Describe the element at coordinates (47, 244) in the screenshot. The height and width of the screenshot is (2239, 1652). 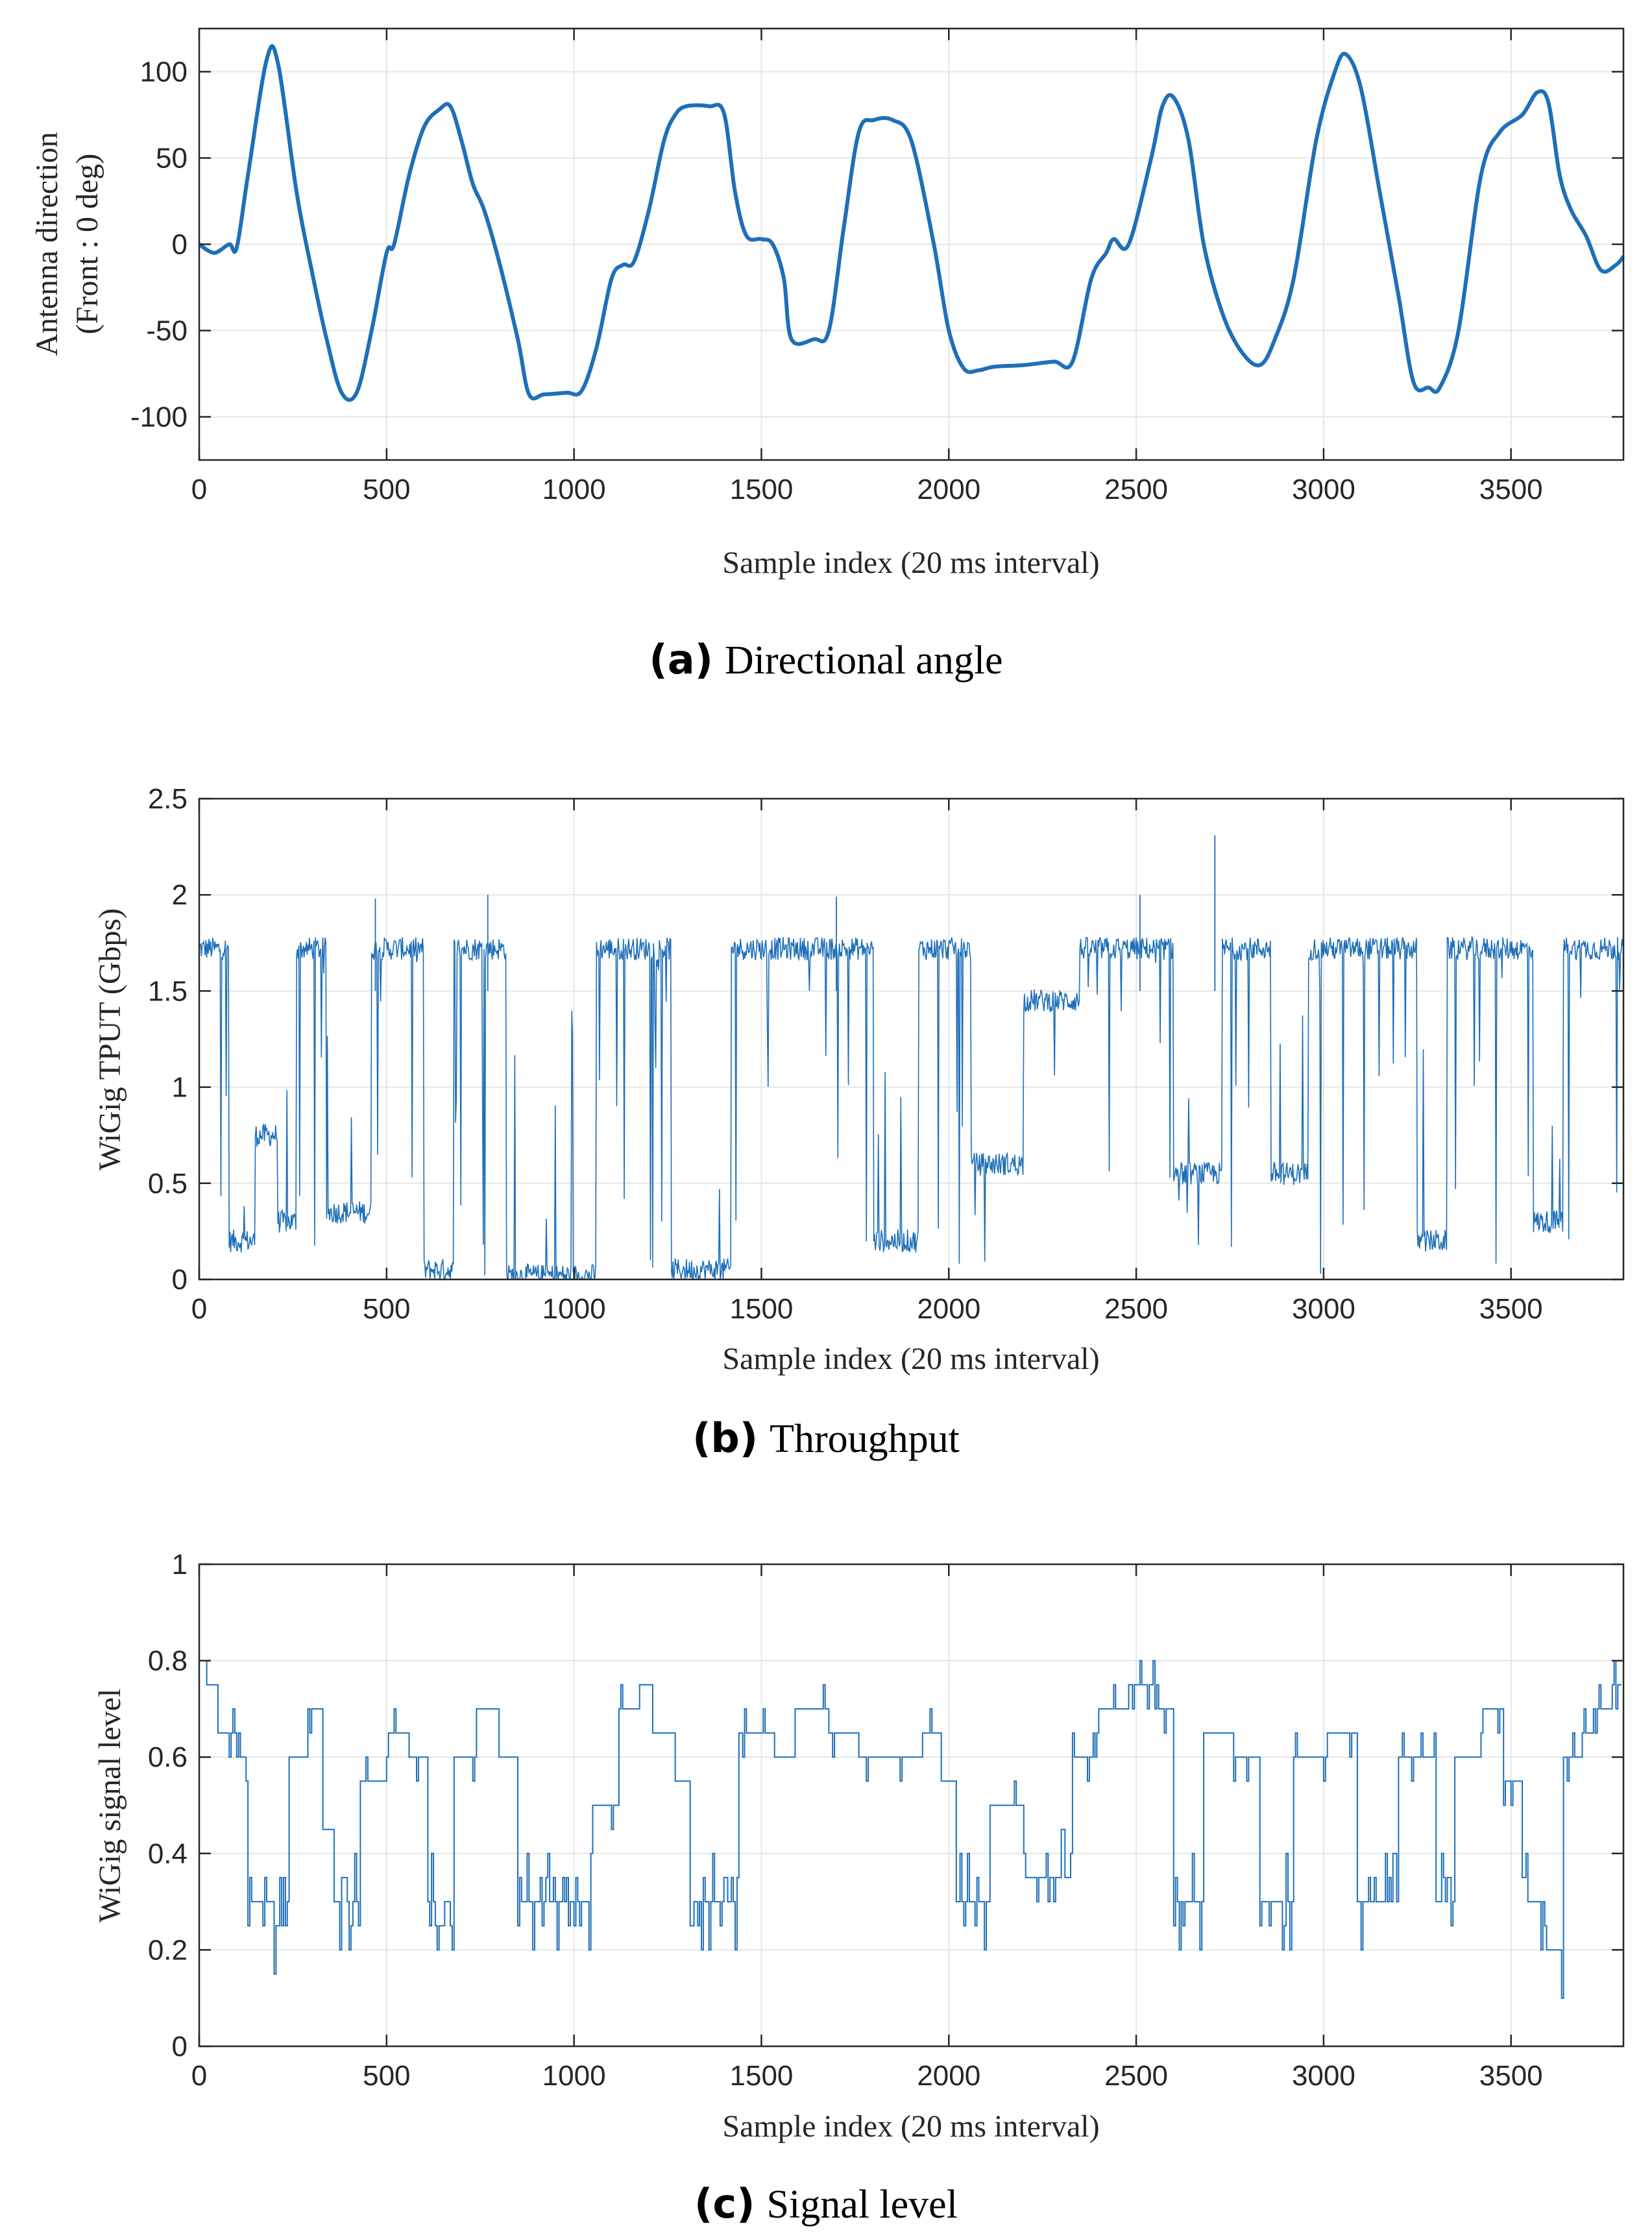
I see `y-axis-label-a: Antenna direction` at that location.